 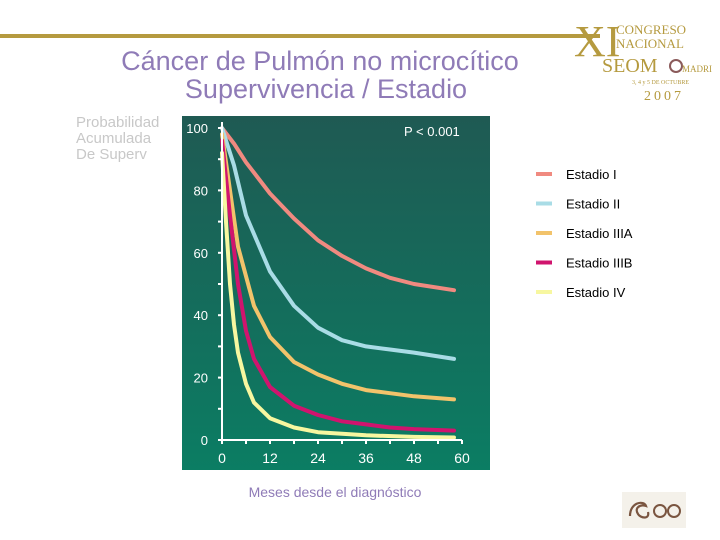 What do you see at coordinates (654, 510) in the screenshot?
I see `seom-logo` at bounding box center [654, 510].